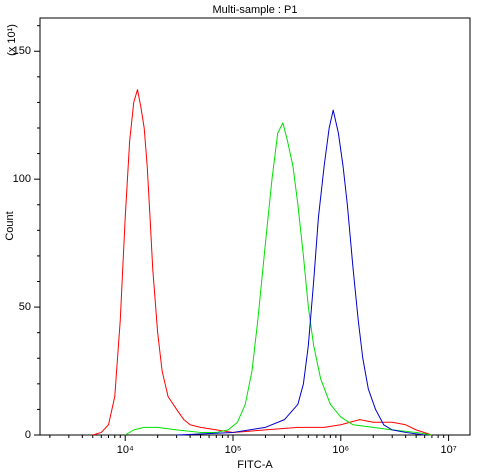 Image resolution: width=477 pixels, height=473 pixels. Describe the element at coordinates (22, 51) in the screenshot. I see `y-tick-label: 150` at that location.